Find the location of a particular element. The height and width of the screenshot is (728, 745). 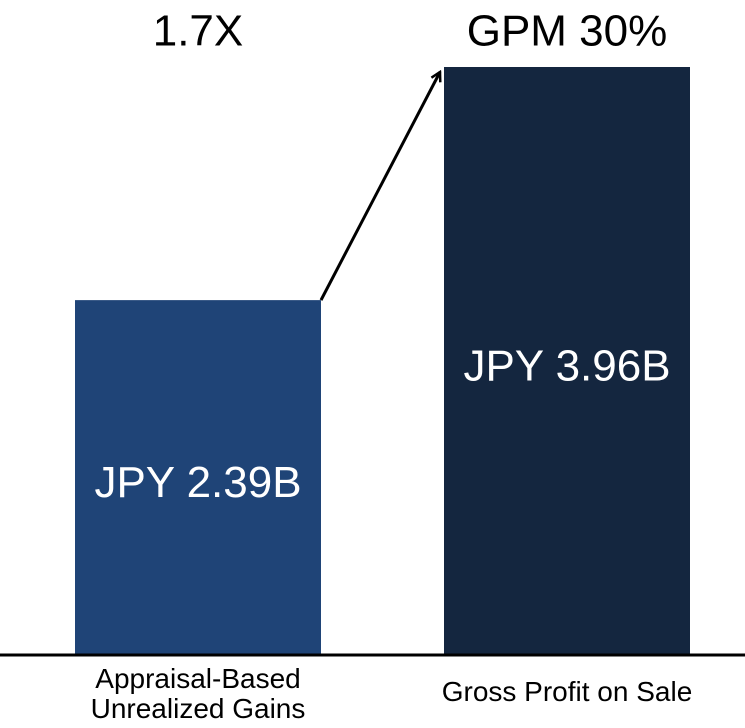

value-label: JPY 3.96B is located at coordinates (566, 366).